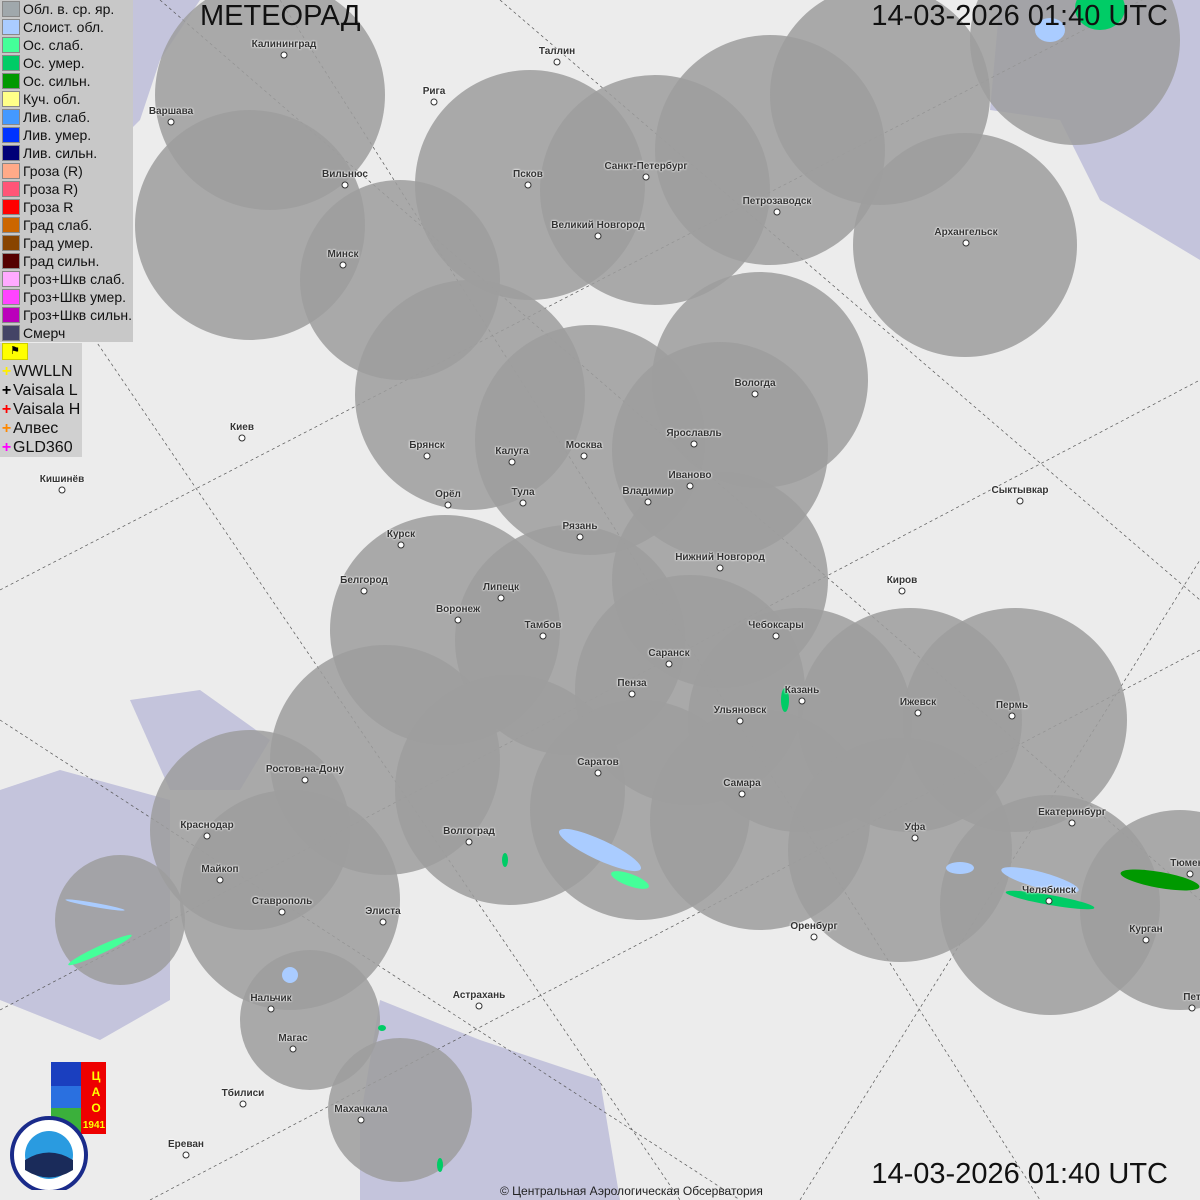 This screenshot has width=1200, height=1200. I want to click on city-label: Майкоп, so click(220, 869).